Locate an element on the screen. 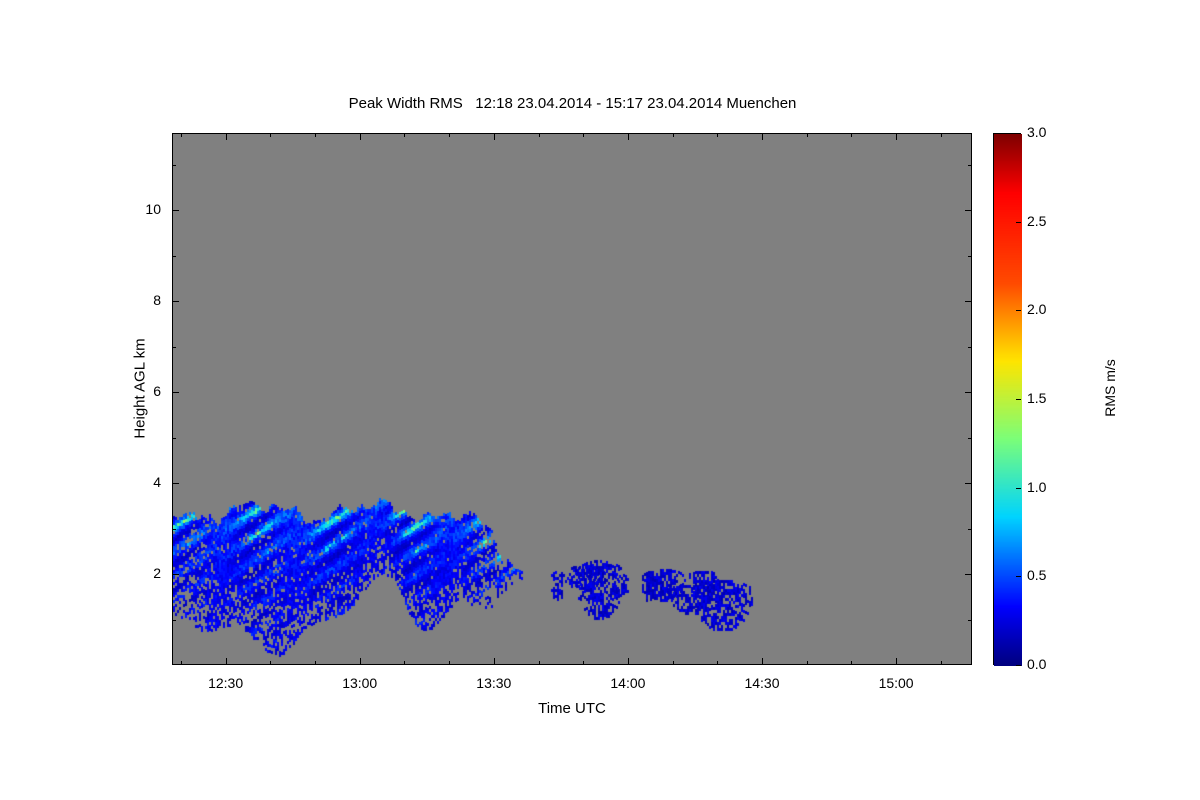 The height and width of the screenshot is (800, 1200). colorbar-tick-label: 2.5 is located at coordinates (1037, 220).